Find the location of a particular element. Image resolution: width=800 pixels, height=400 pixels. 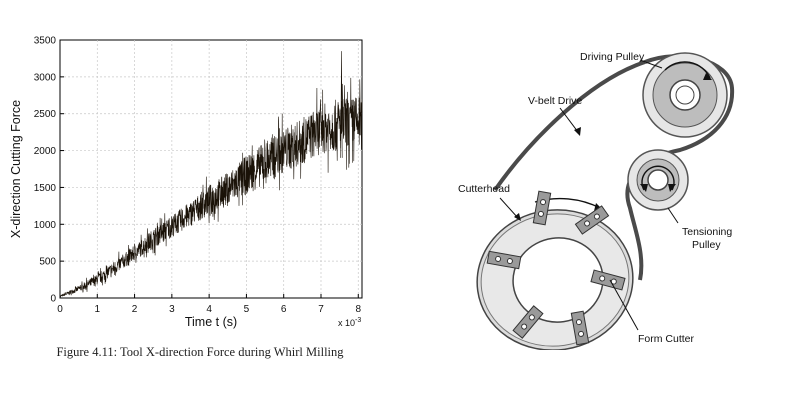

x-tick-label: 4 is located at coordinates (209, 309).